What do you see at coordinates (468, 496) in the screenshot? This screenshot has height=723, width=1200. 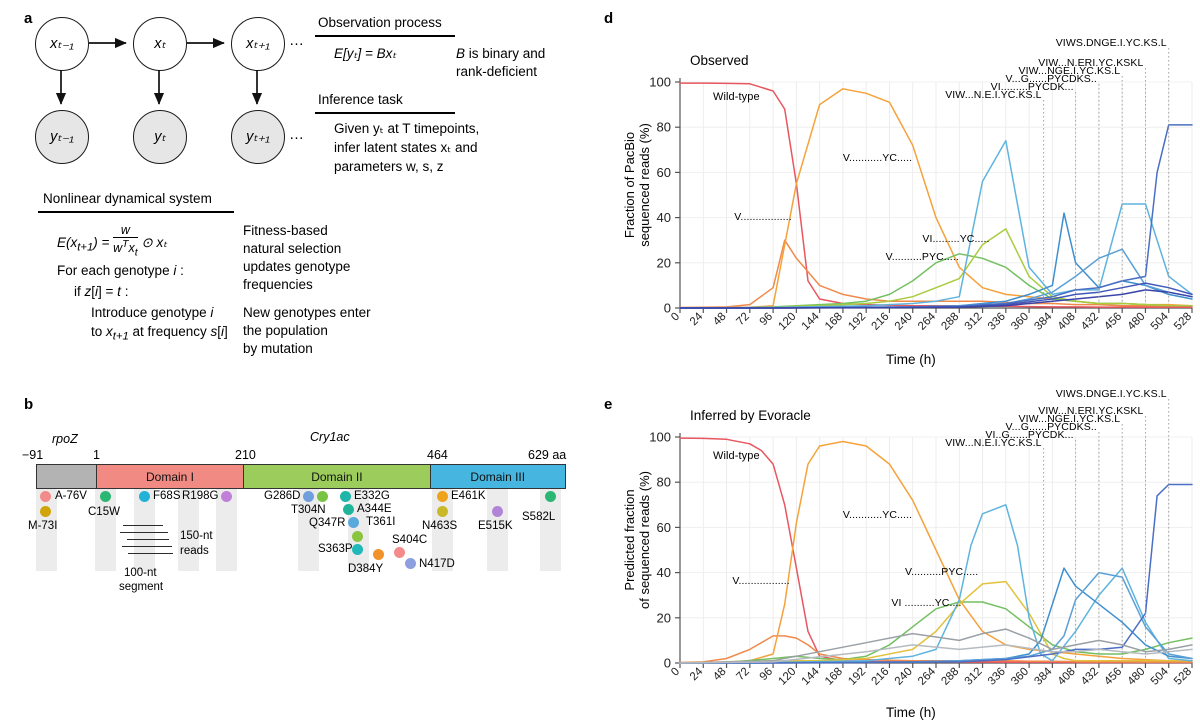 I see `mutation-label-e461k: E461K` at bounding box center [468, 496].